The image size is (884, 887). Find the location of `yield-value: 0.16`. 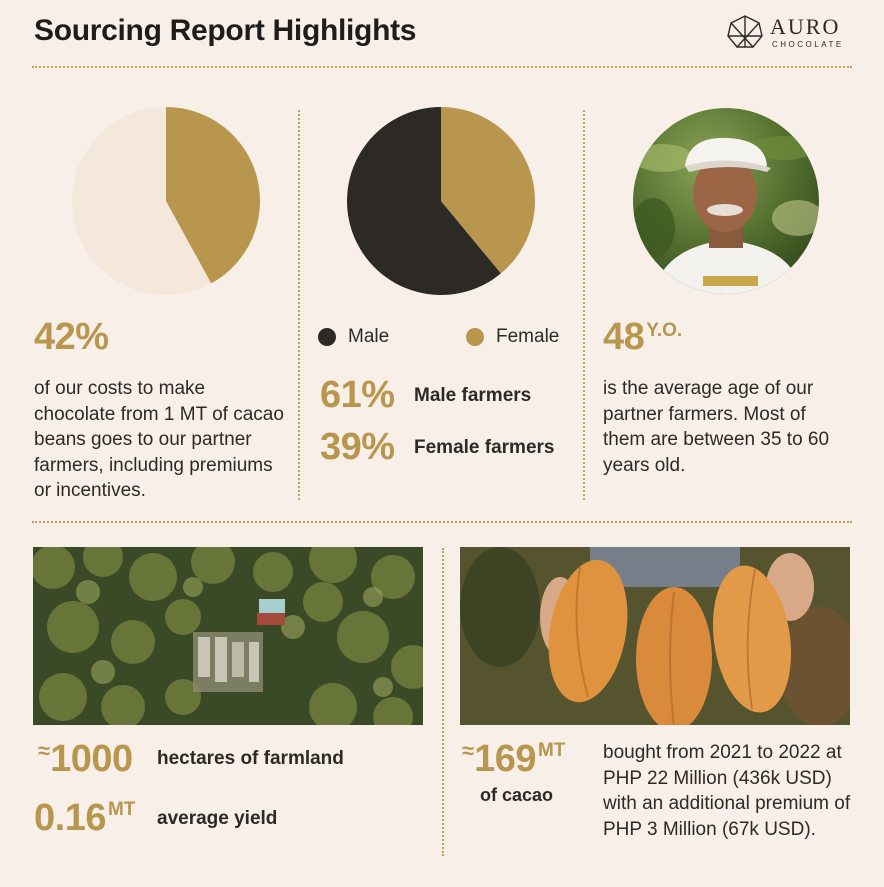

yield-value: 0.16 is located at coordinates (70, 818).